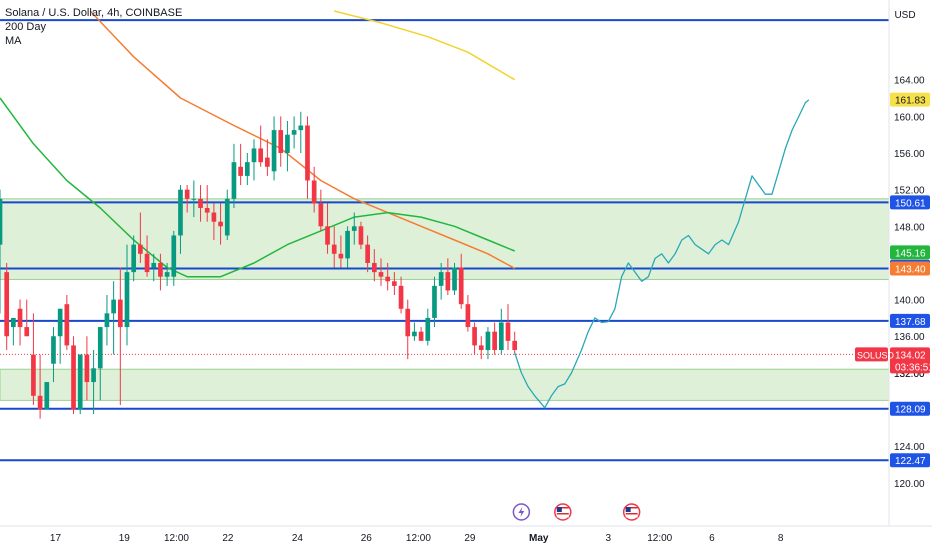 This screenshot has height=555, width=932. I want to click on price-label-text: 128.09, so click(910, 410).